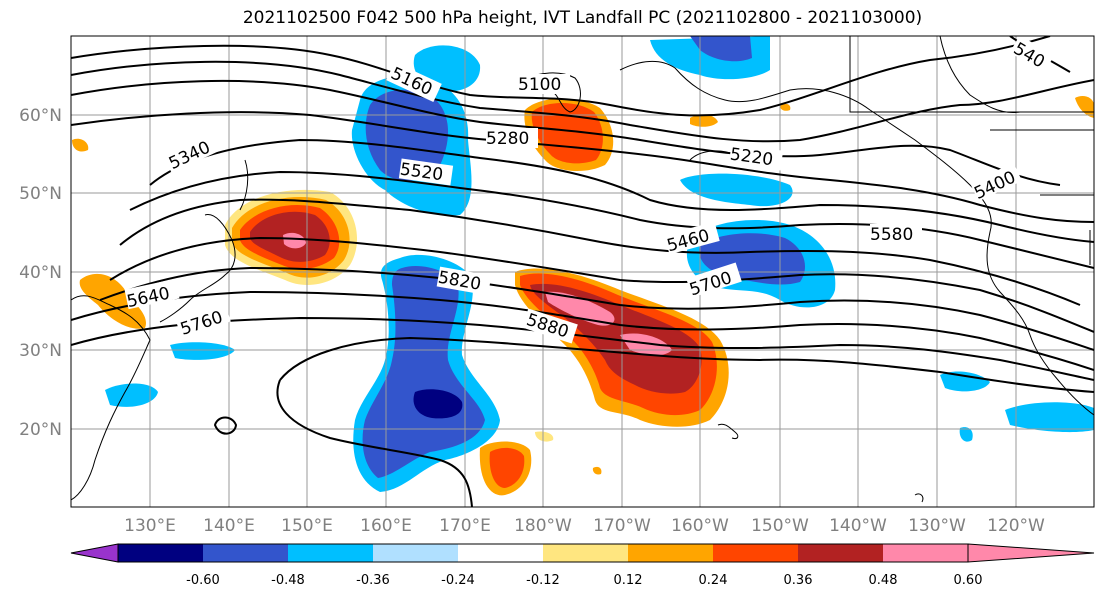 This screenshot has height=601, width=1105. I want to click on lon-label: 170°W, so click(622, 526).